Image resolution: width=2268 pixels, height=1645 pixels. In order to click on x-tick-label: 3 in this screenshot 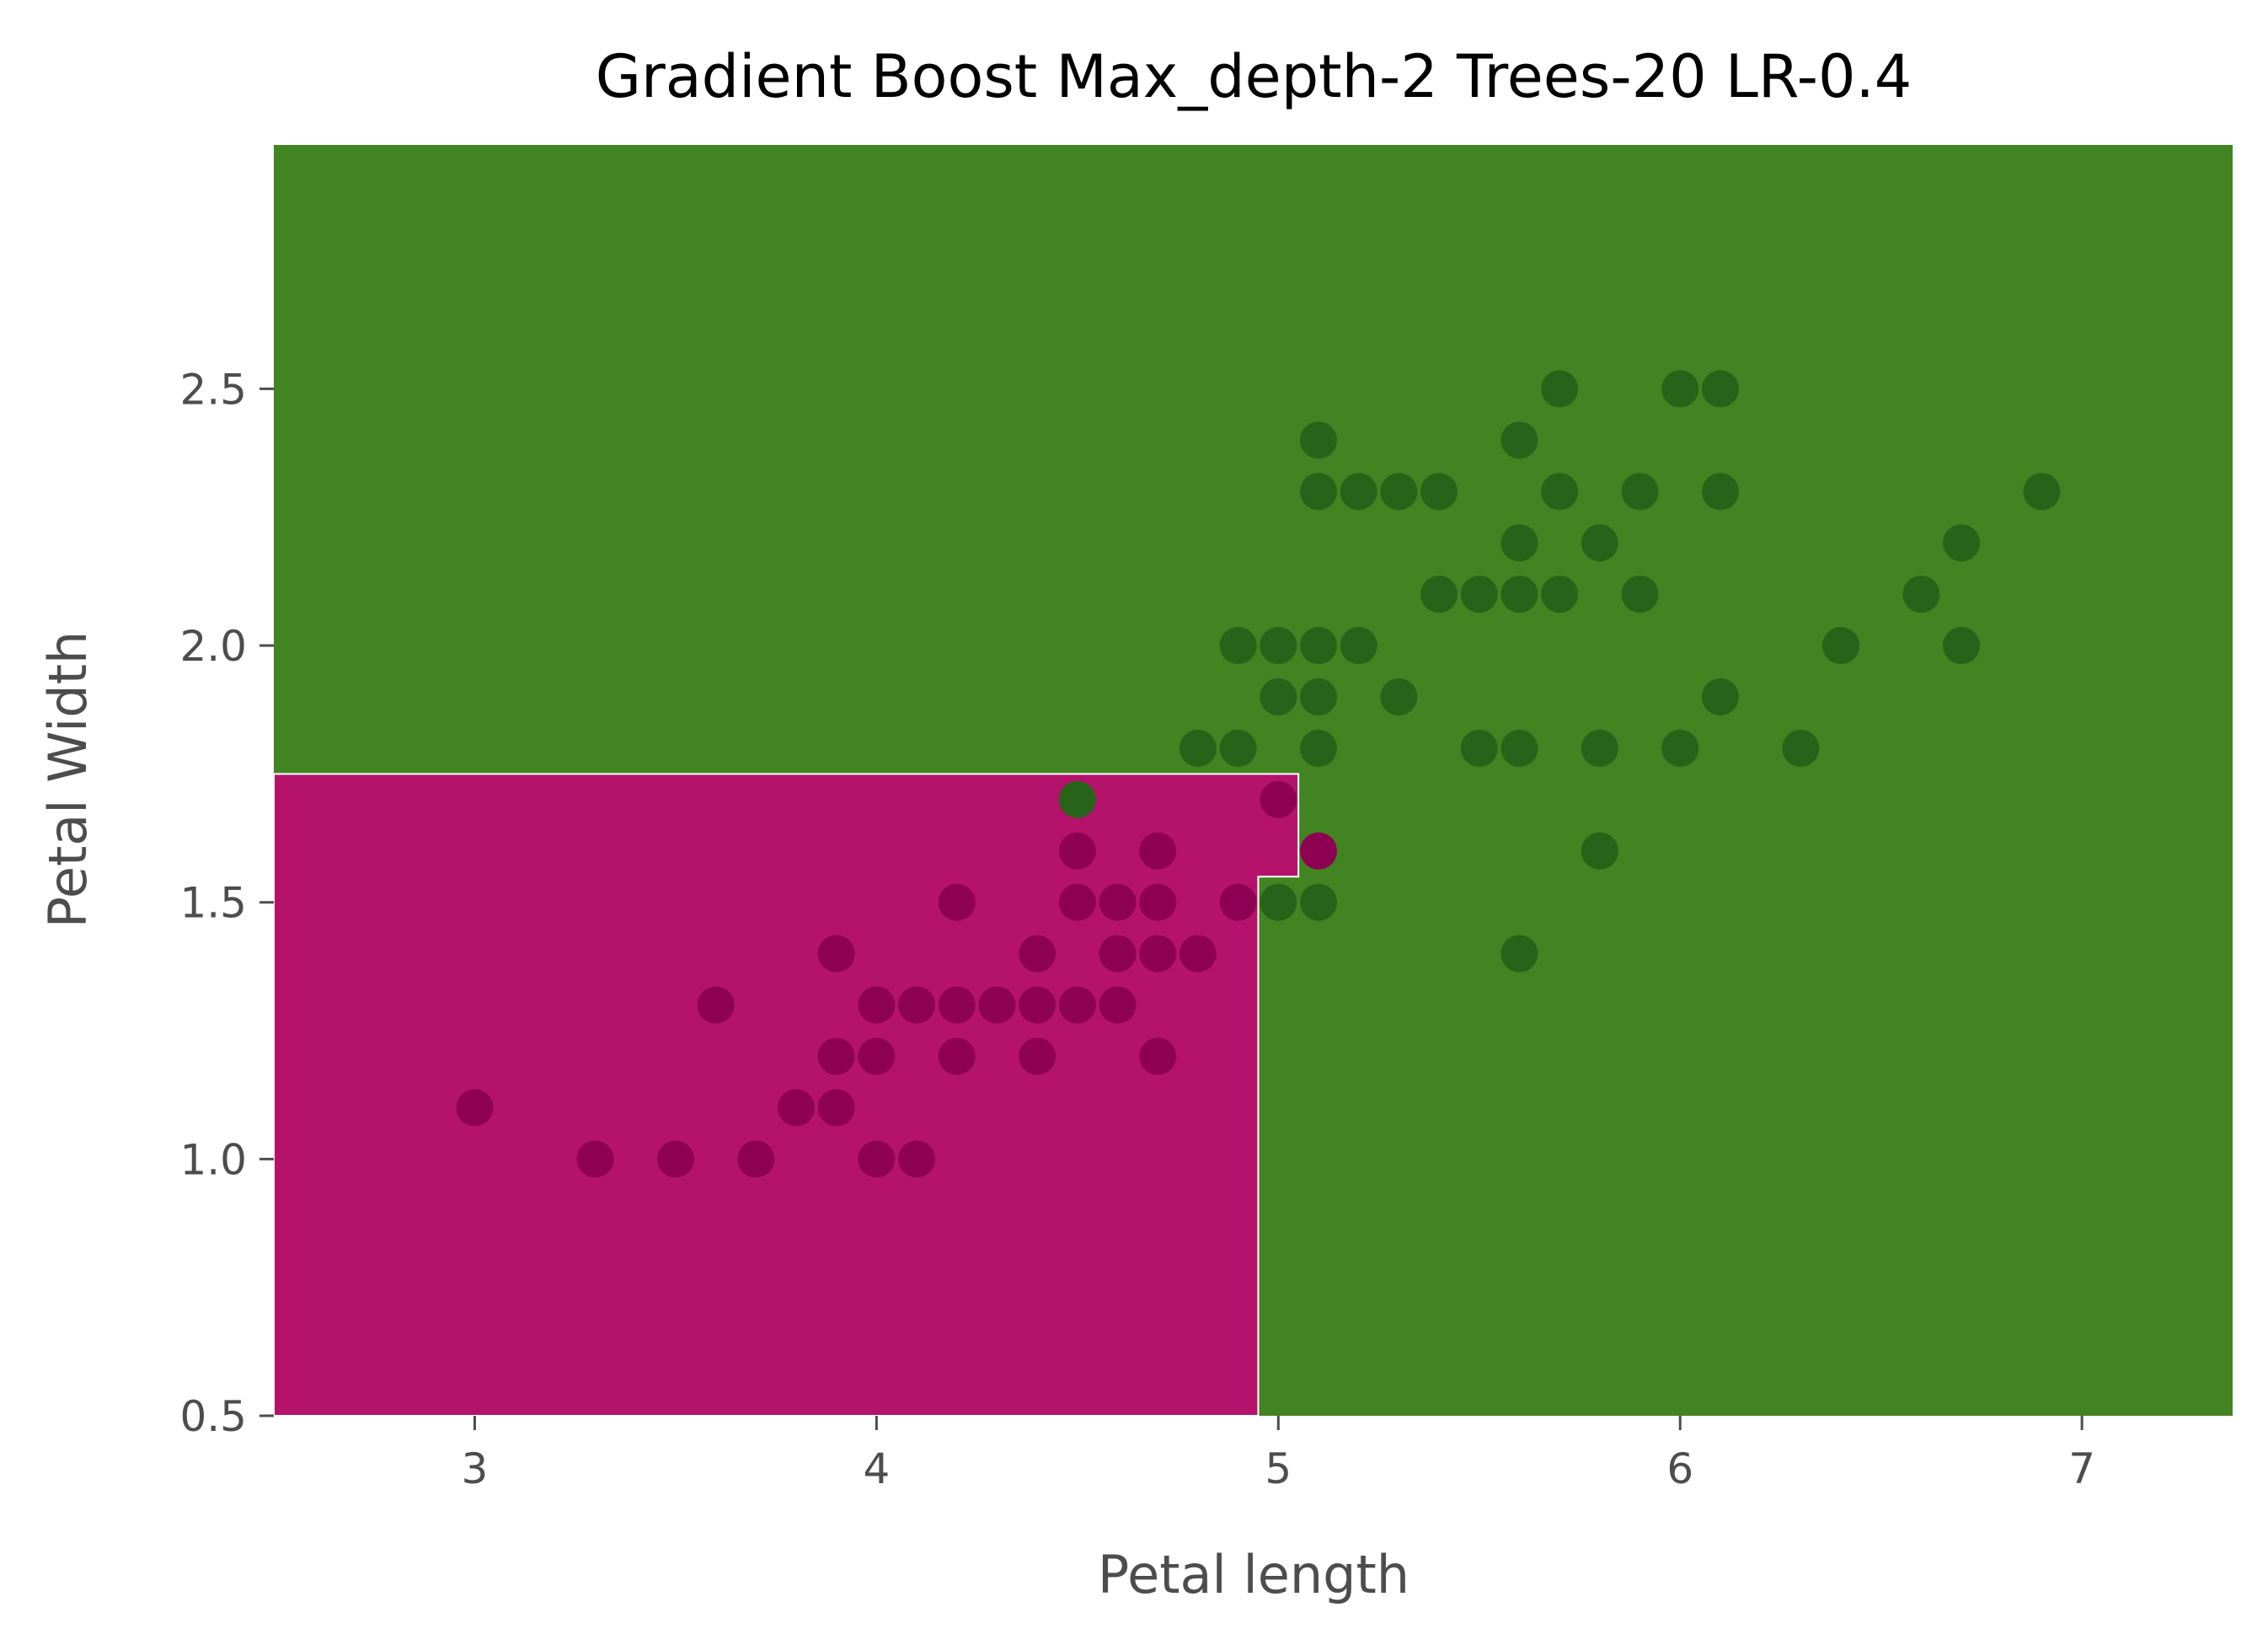, I will do `click(476, 1469)`.